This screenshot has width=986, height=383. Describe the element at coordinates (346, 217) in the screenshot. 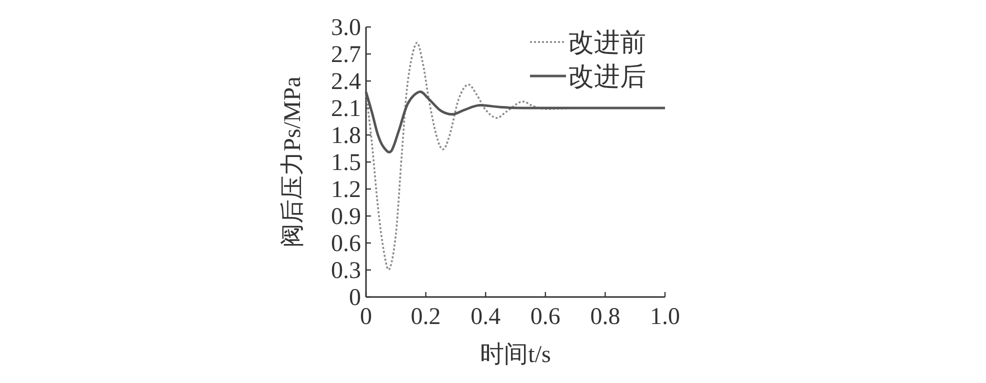

I see `y-tick-label: 0.9` at that location.